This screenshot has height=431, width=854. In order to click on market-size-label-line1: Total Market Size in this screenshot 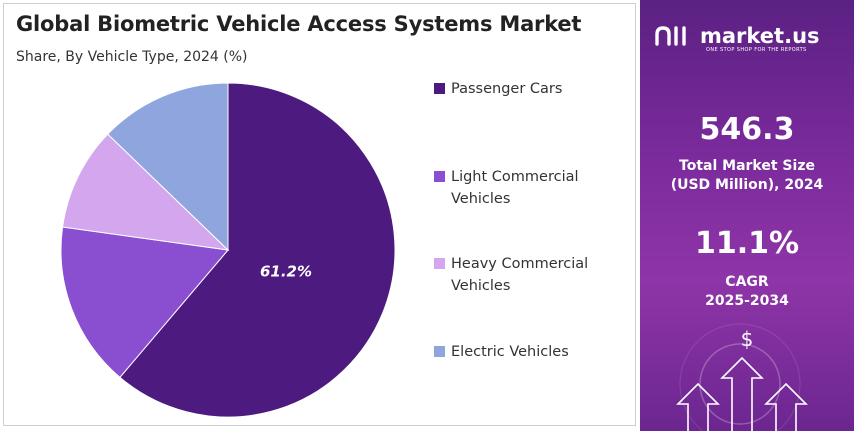, I will do `click(747, 166)`.